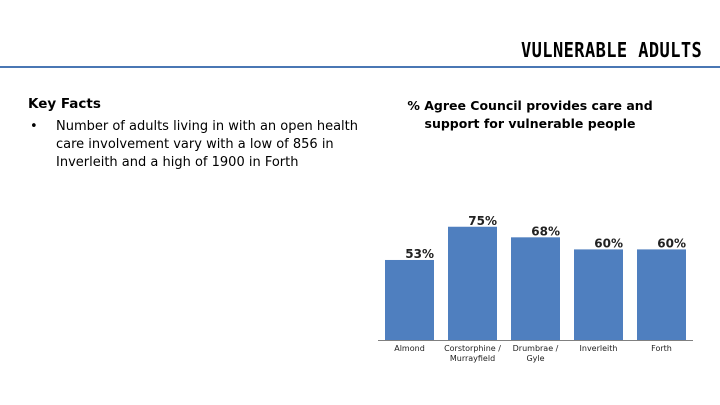 This screenshot has height=405, width=720. What do you see at coordinates (419, 254) in the screenshot?
I see `value-label-0: 53%` at bounding box center [419, 254].